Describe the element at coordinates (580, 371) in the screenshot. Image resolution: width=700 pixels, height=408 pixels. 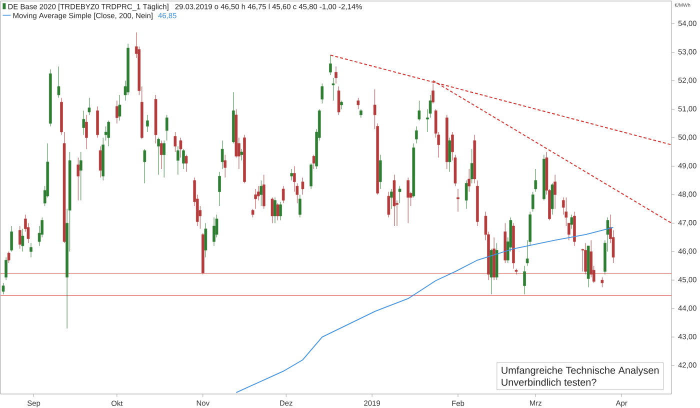
I see `annotation: Umfangreiche Technische Analysen` at that location.